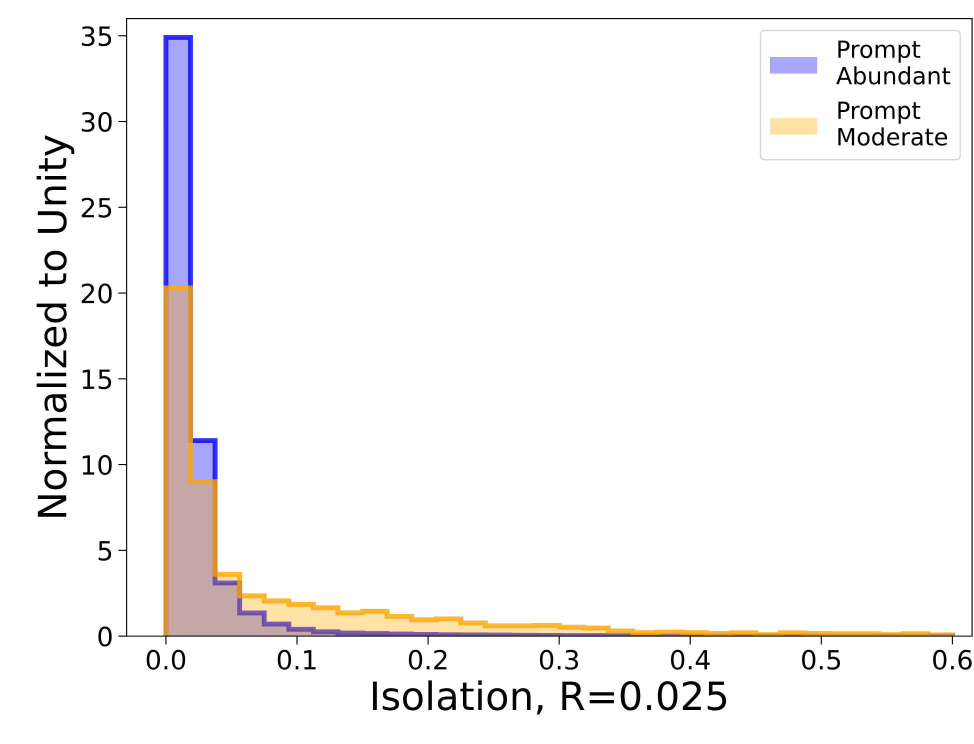  Describe the element at coordinates (97, 465) in the screenshot. I see `y-tick-label: 10` at that location.